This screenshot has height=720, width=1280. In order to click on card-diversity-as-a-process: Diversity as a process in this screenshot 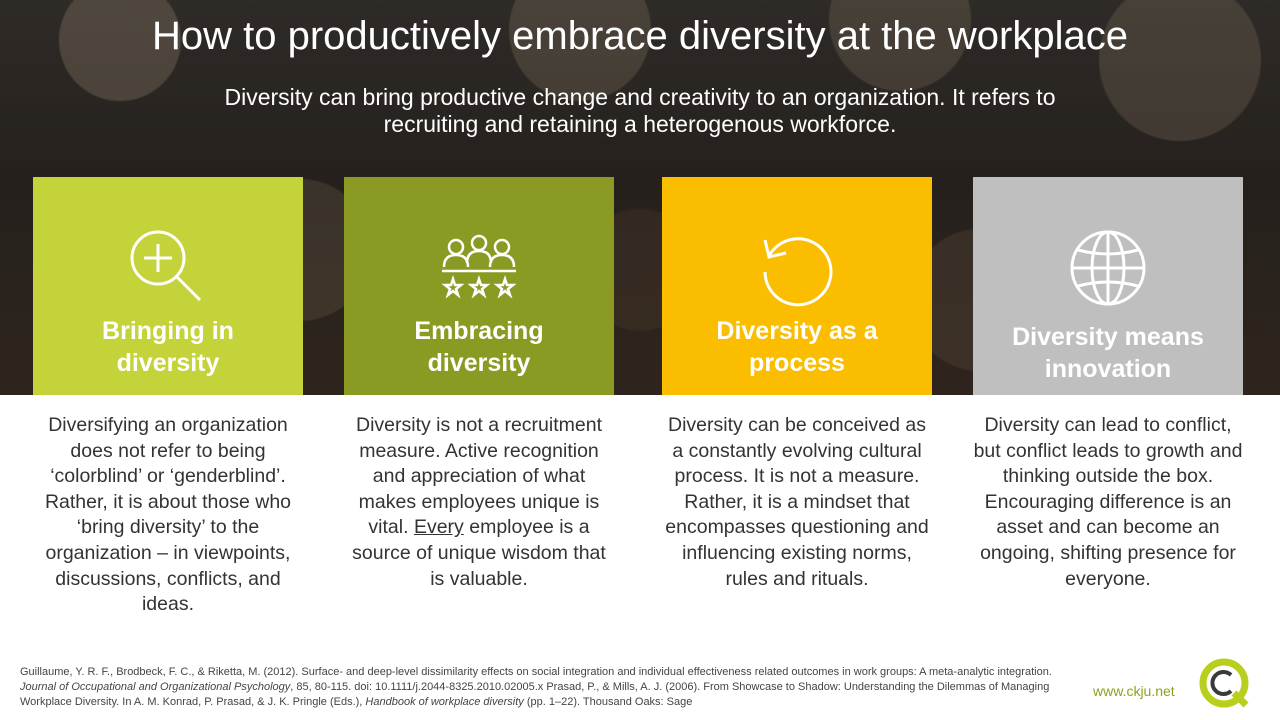, I will do `click(797, 286)`.